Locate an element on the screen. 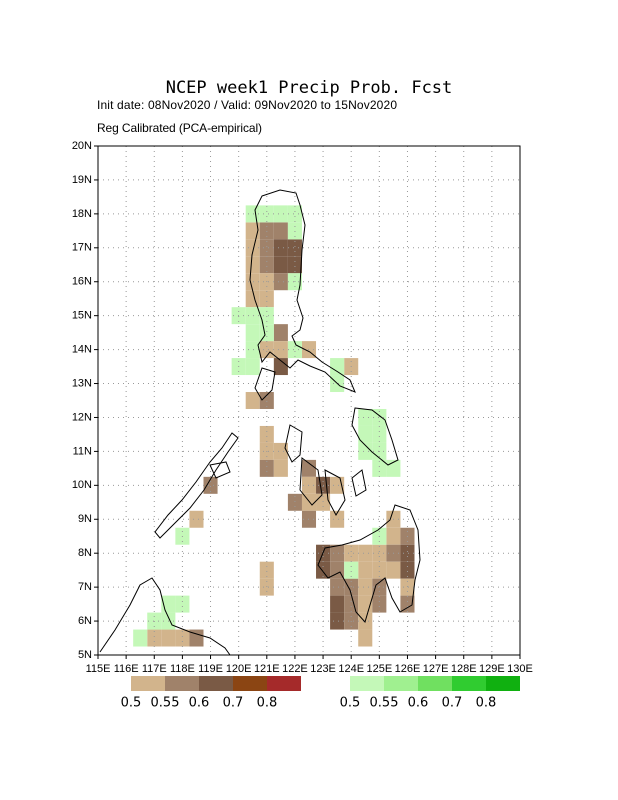 The image size is (618, 800). y-tick-label: 7N is located at coordinates (85, 587).